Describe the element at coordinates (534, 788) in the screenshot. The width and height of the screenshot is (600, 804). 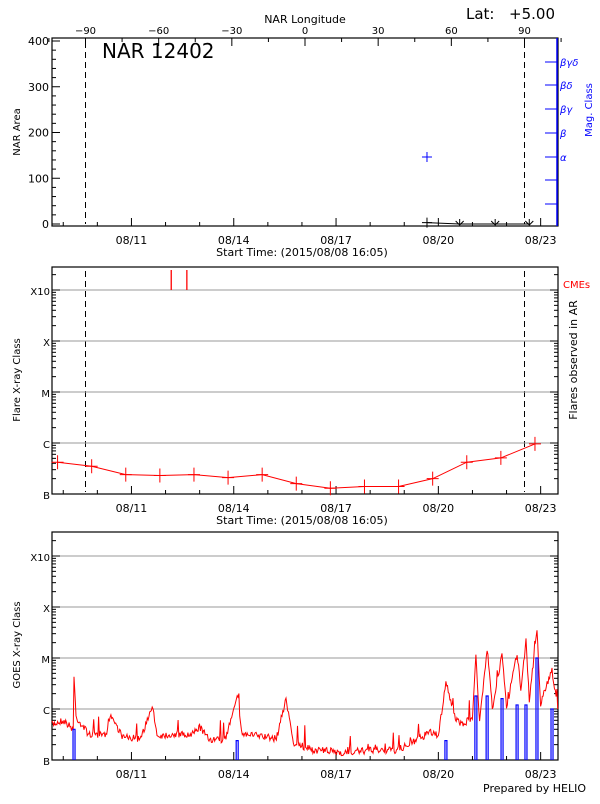
I see `credit-text: Prepared by HELIO` at that location.